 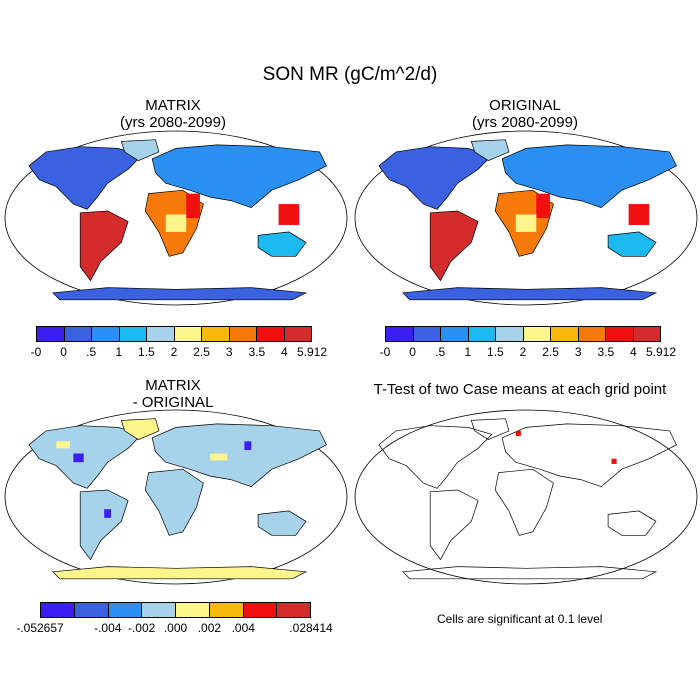 I want to click on panel-title-matrix: MATRIX (yrs 2080-2099), so click(x=173, y=114).